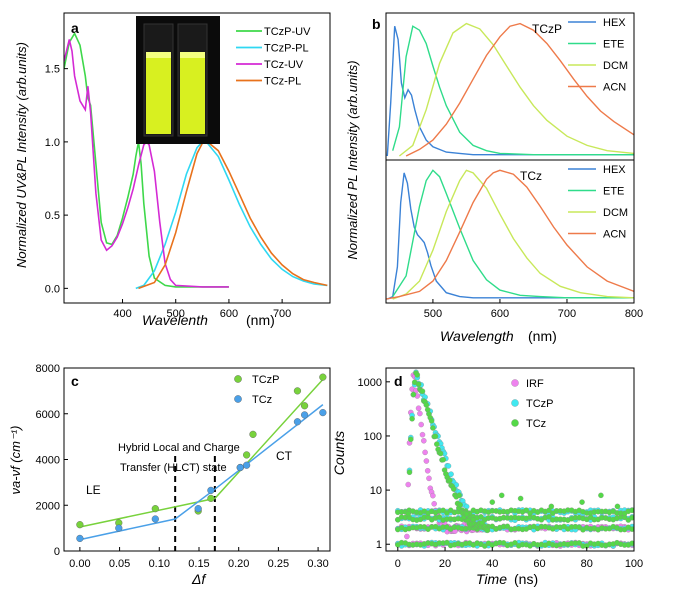  Describe the element at coordinates (52, 70) in the screenshot. I see `y-tick-label: 1.5` at that location.